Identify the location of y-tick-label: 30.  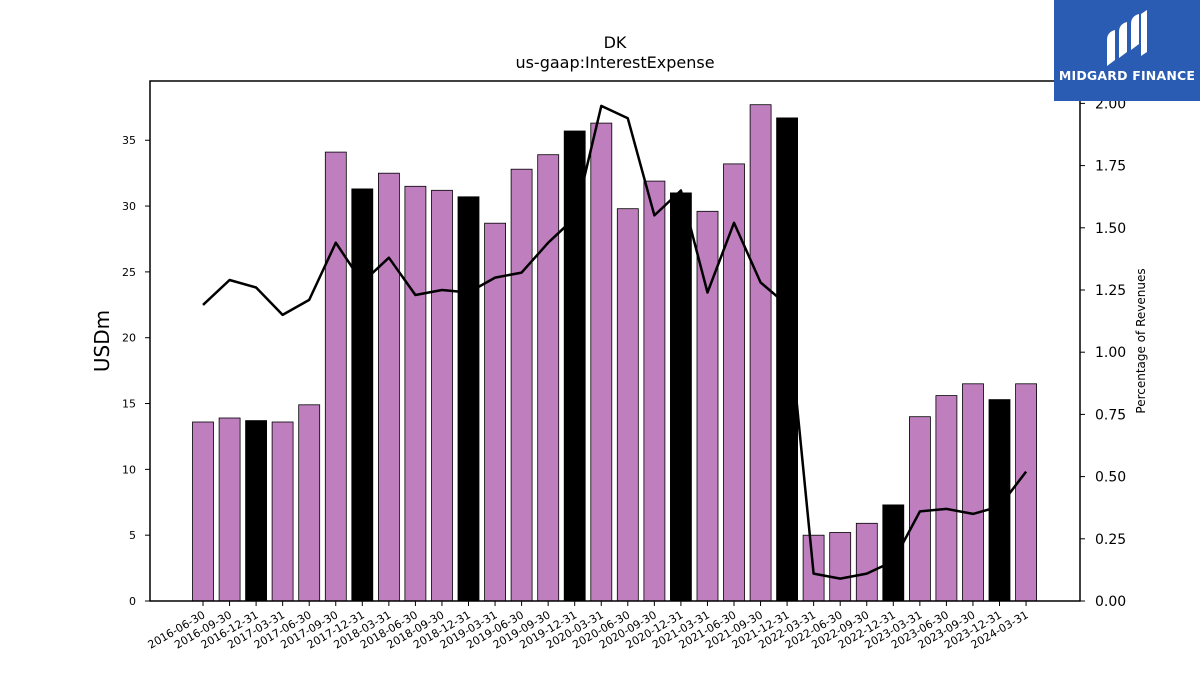
(129, 206).